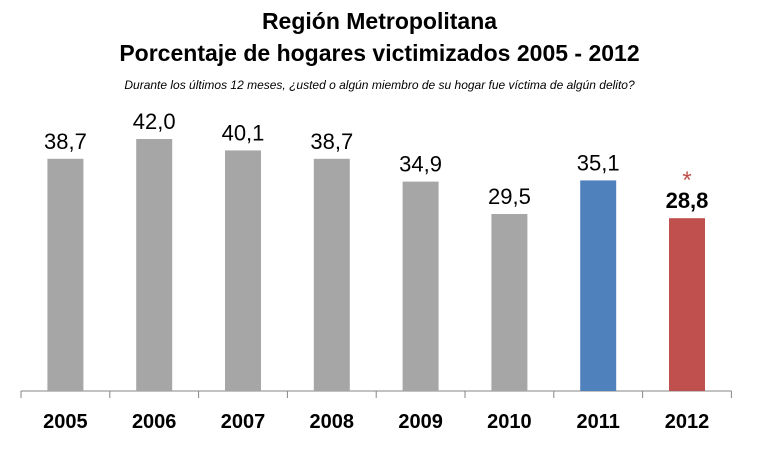 The width and height of the screenshot is (759, 450). Describe the element at coordinates (331, 274) in the screenshot. I see `bar-2008` at that location.